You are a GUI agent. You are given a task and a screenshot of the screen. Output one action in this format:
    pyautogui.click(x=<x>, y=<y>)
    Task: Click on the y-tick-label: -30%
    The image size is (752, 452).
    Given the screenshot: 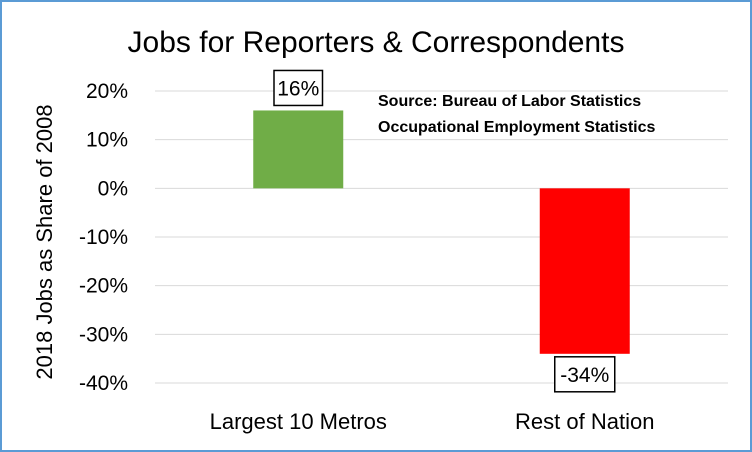 What is the action you would take?
    pyautogui.click(x=103, y=334)
    